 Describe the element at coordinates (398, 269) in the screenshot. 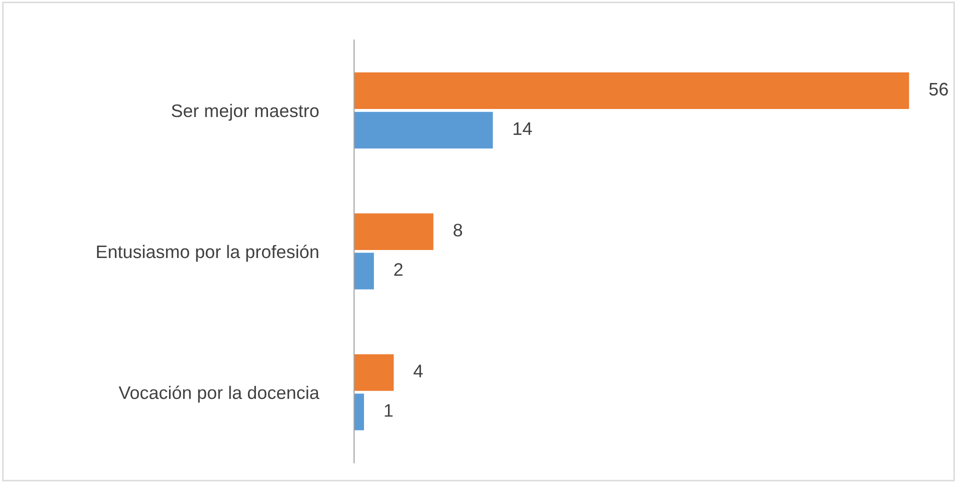

I see `data-label: 2` at that location.